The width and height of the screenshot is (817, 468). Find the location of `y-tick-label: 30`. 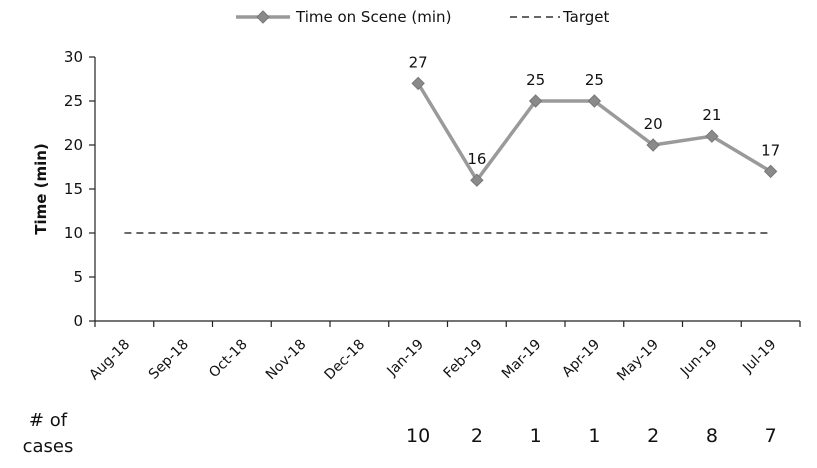

y-tick-label: 30 is located at coordinates (73, 57).